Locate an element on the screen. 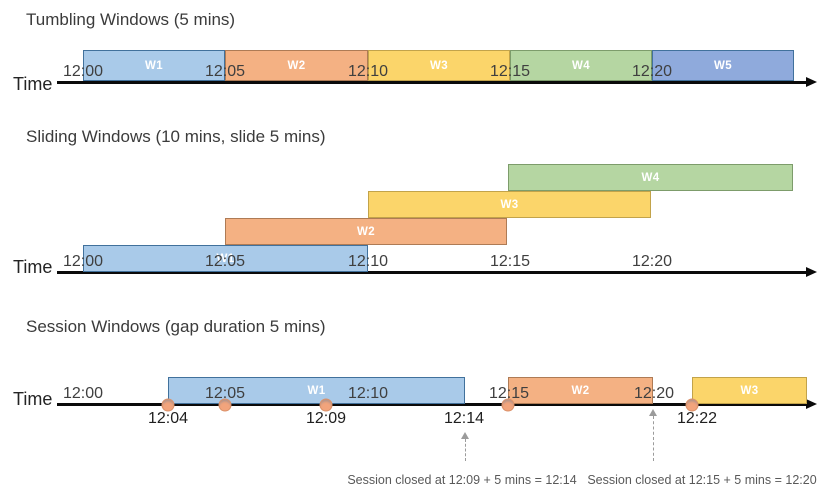 This screenshot has height=498, width=829. window-bar-sliding-w4: W4 is located at coordinates (650, 177).